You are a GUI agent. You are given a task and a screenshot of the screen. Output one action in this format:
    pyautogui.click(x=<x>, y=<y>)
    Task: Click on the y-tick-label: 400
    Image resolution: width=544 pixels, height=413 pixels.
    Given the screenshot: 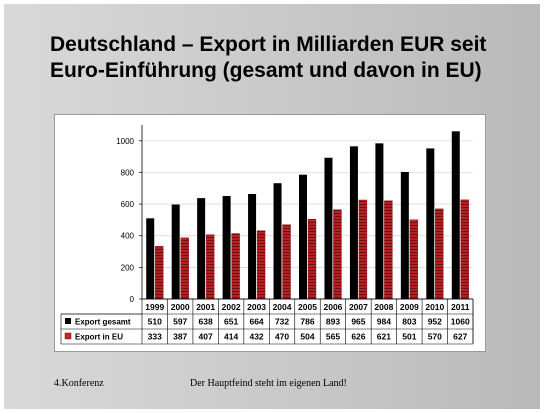 What is the action you would take?
    pyautogui.click(x=128, y=236)
    